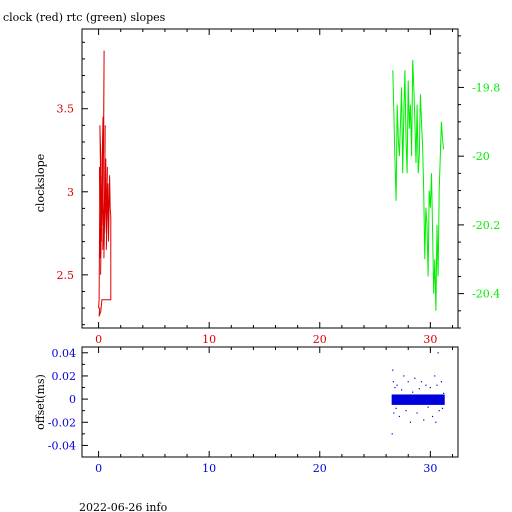 This screenshot has width=512, height=512. Describe the element at coordinates (64, 353) in the screenshot. I see `y-tick-label: 0.04` at that location.